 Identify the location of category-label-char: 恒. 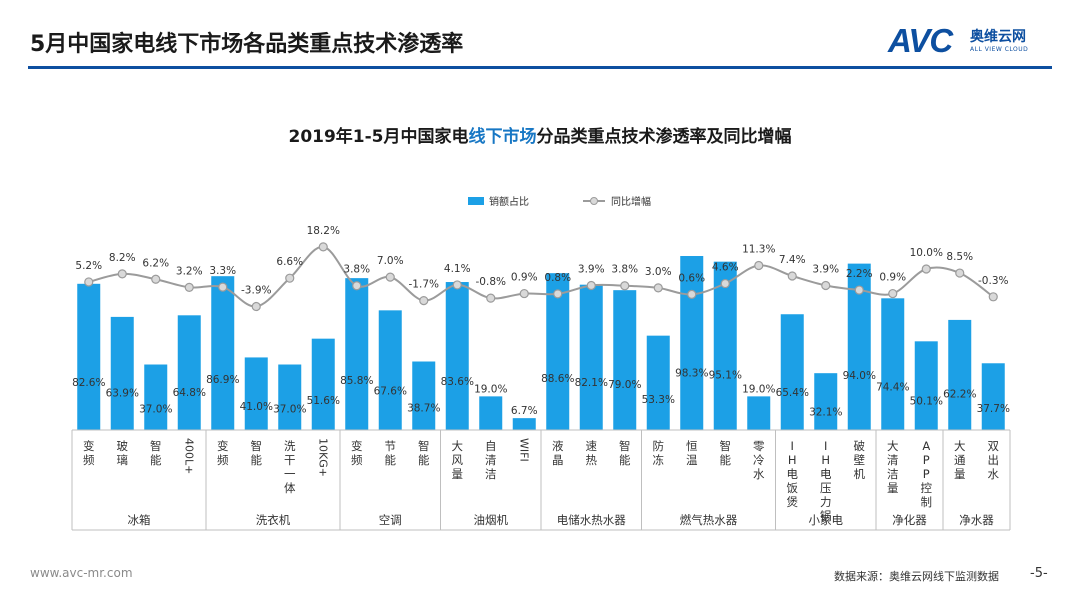
(692, 446).